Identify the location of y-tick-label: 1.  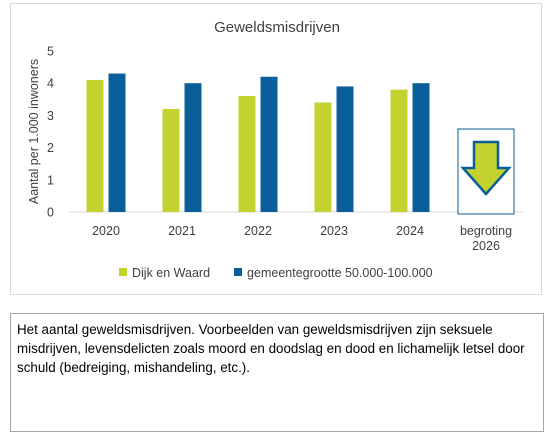
(50, 180).